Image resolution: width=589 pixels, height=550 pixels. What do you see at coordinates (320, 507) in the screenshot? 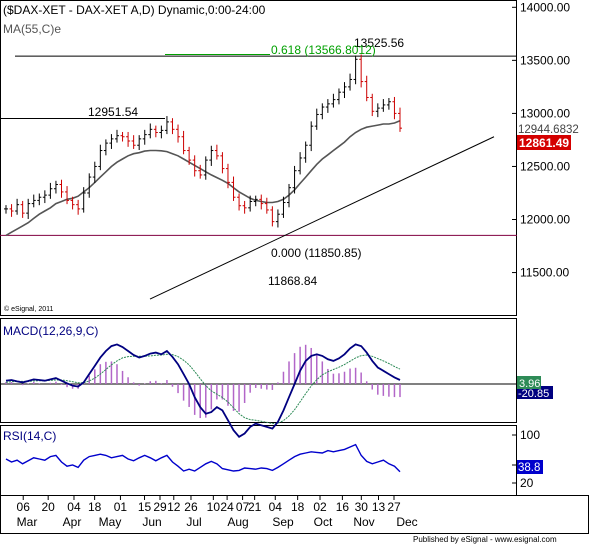
I see `x-tick-label: 02` at bounding box center [320, 507].